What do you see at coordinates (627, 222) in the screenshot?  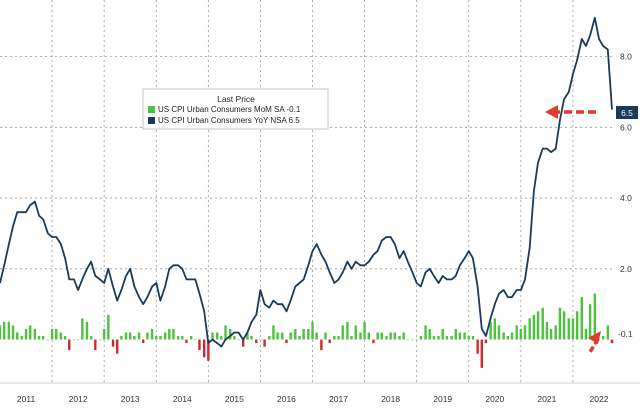 I see `last-price-labels: 6.5 -0.1` at bounding box center [627, 222].